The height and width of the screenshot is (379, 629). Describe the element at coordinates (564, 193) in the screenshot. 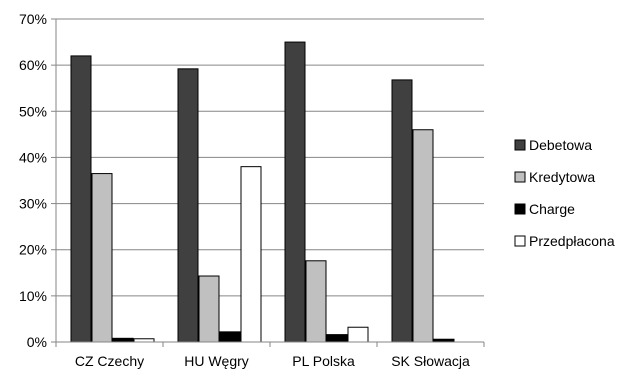

I see `legend: Debetowa Kredytowa Charge Przedpłacona` at that location.